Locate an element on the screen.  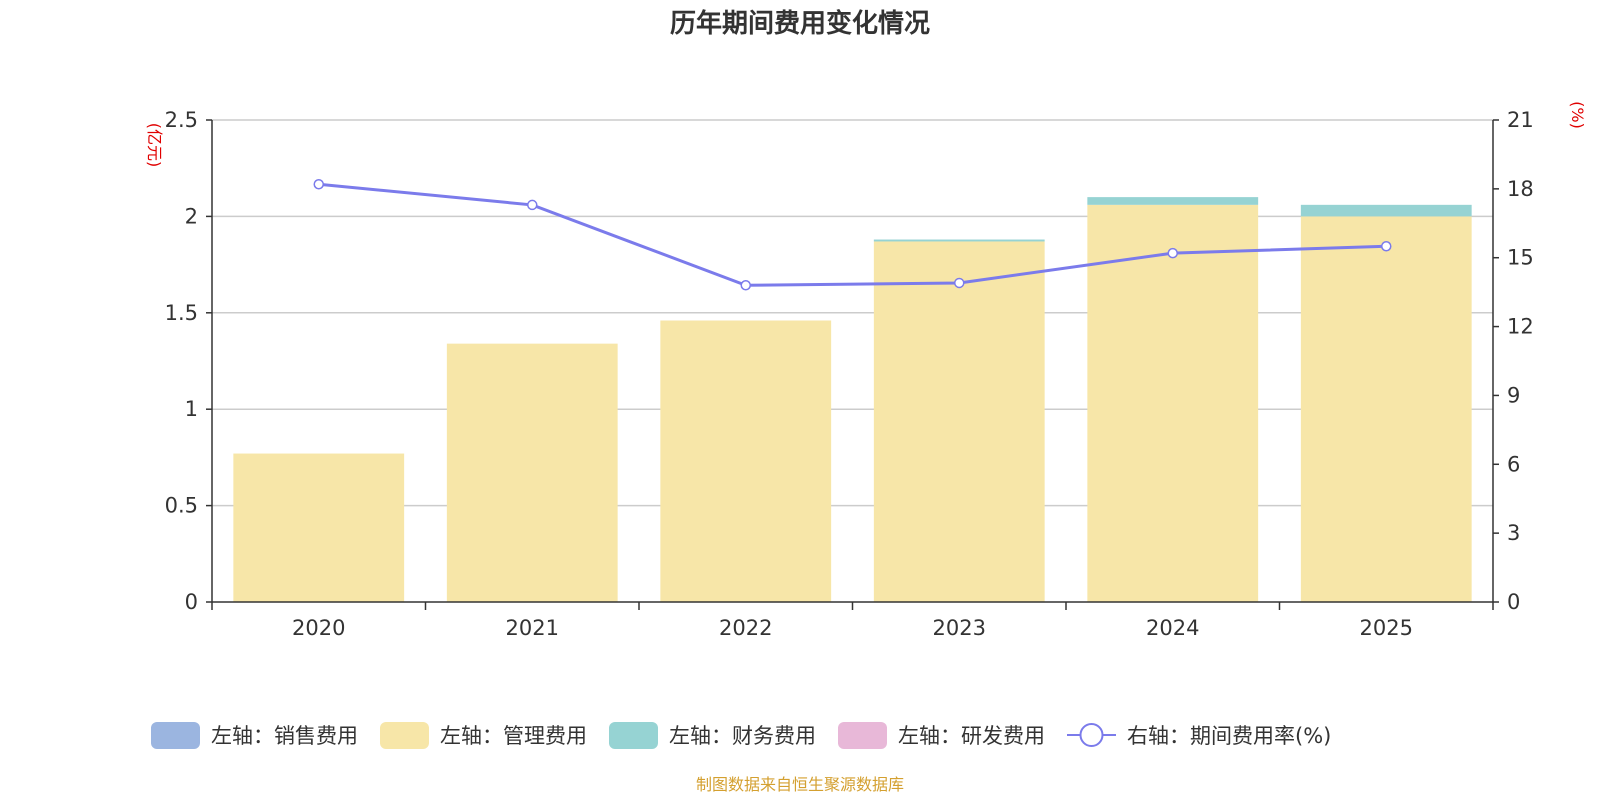
data-source-note: 制图数据来自恒生聚源数据库 is located at coordinates (800, 784).